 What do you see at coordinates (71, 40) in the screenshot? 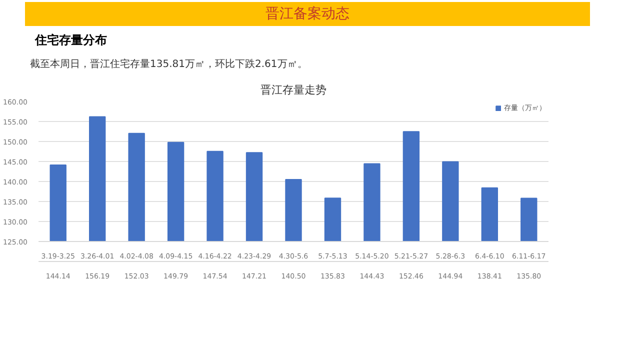
I see `text: 住宅存量分布` at bounding box center [71, 40].